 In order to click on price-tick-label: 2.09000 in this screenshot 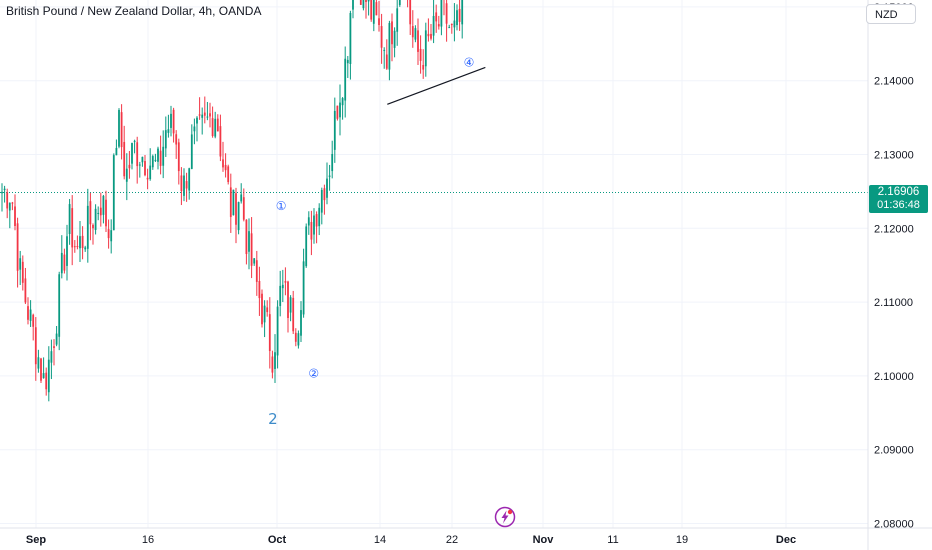, I will do `click(894, 451)`.